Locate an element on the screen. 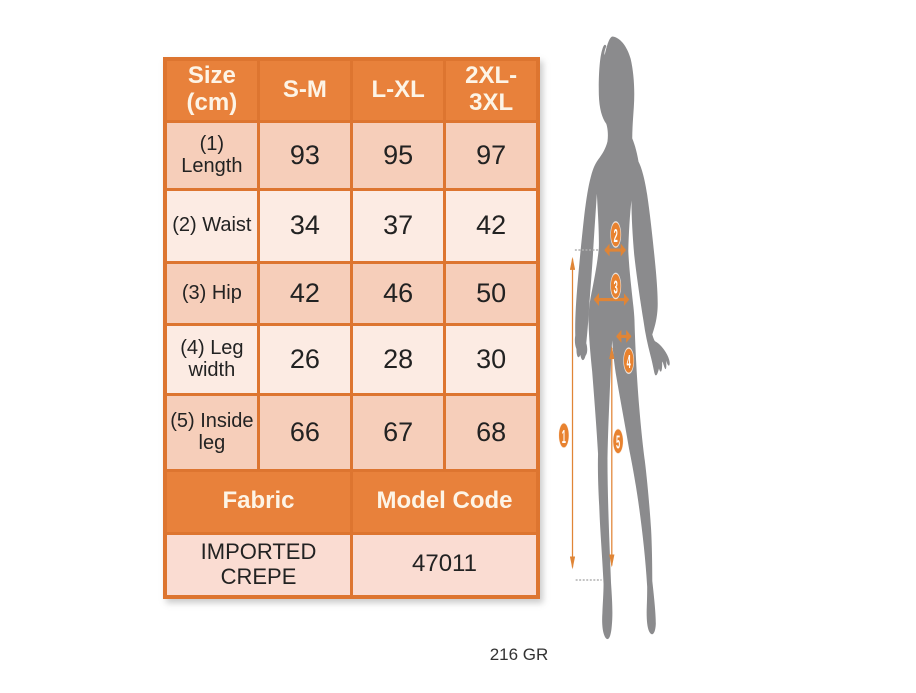  value-cell: 28 is located at coordinates (398, 359).